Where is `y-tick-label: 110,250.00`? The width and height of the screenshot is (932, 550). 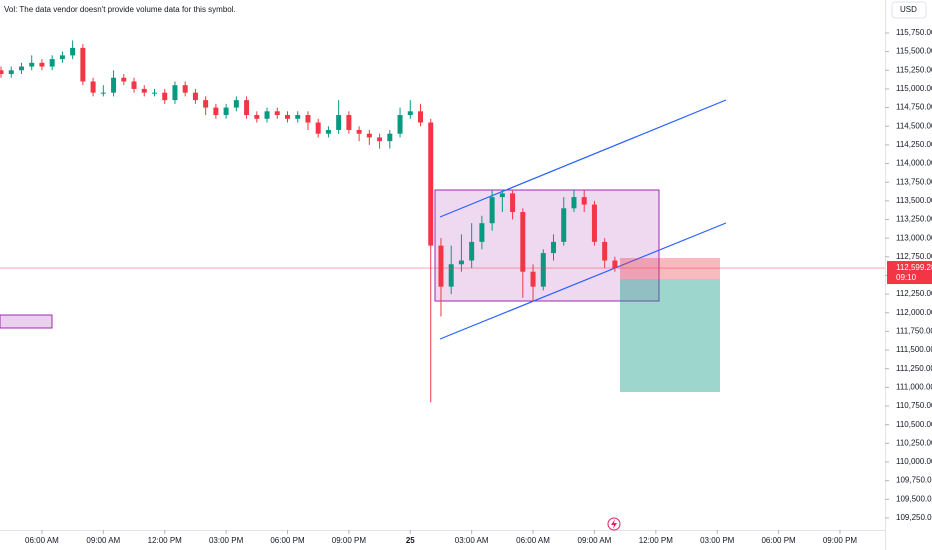
y-tick-label: 110,250.00 is located at coordinates (914, 442).